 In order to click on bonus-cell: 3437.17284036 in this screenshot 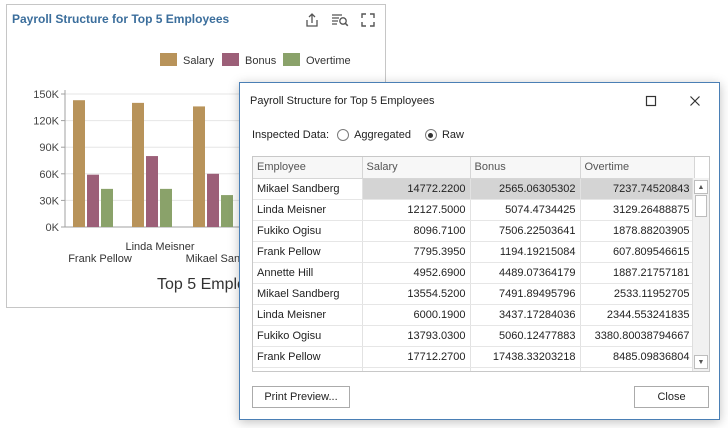, I will do `click(525, 315)`.